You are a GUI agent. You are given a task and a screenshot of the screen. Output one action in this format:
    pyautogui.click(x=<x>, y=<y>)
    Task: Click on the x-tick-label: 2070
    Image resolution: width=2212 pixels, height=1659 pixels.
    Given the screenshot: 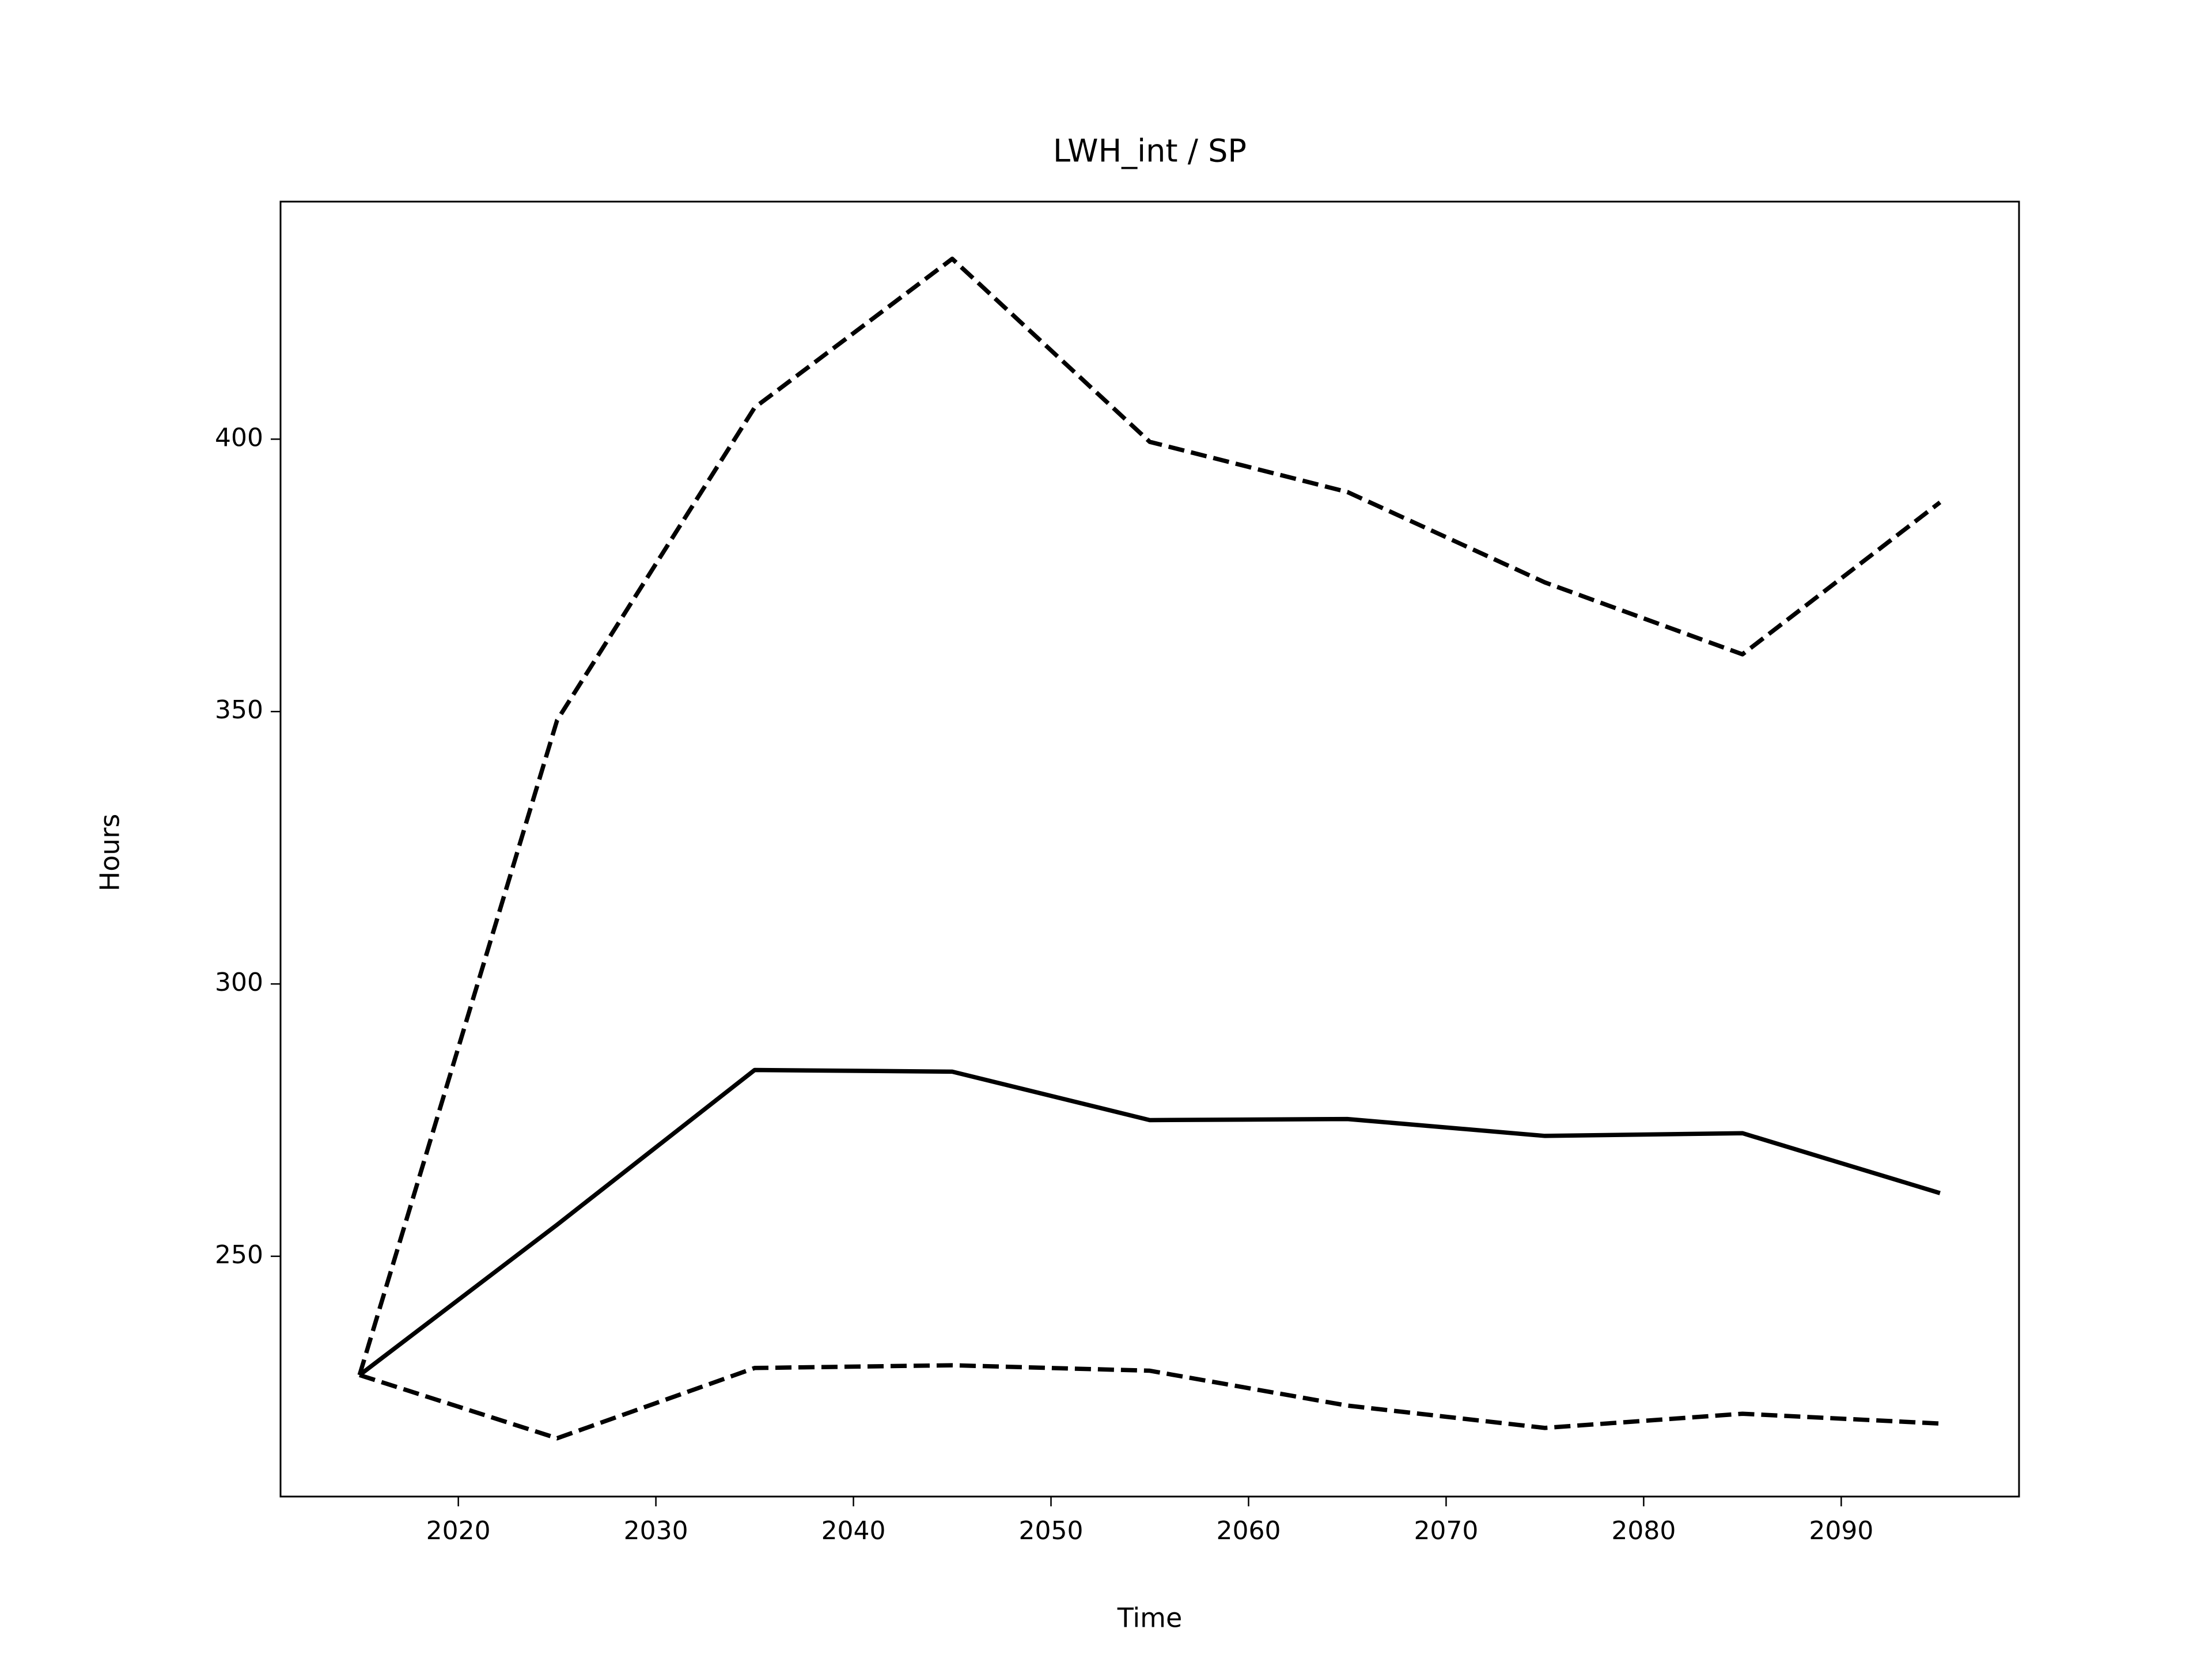 What is the action you would take?
    pyautogui.click(x=1446, y=1531)
    